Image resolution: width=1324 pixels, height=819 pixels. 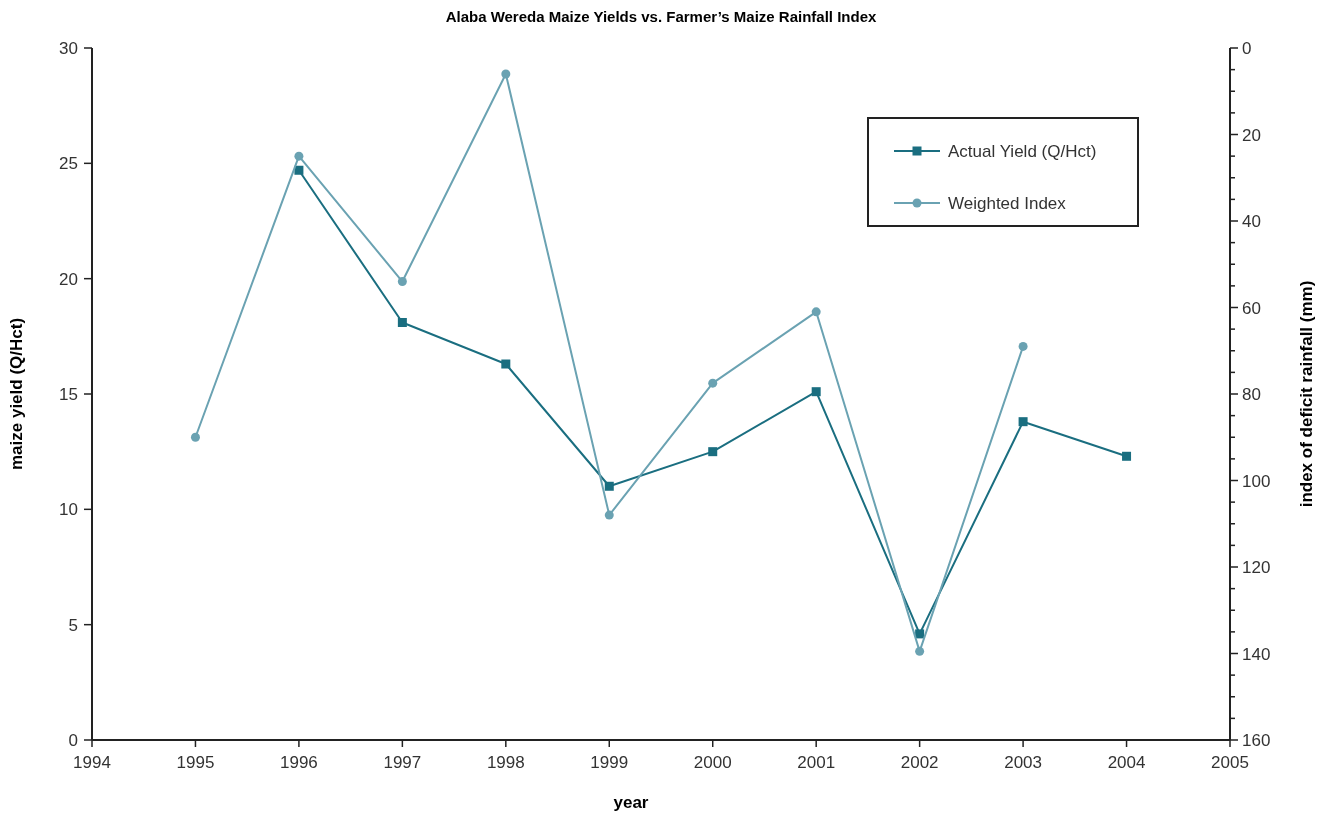 I want to click on y2-tick-label: 60, so click(x=1251, y=308).